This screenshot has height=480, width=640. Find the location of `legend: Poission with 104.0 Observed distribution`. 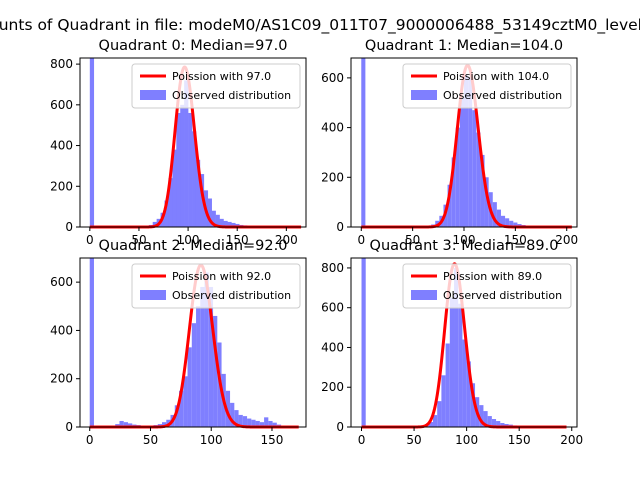

legend: Poission with 104.0 Observed distribution is located at coordinates (487, 86).